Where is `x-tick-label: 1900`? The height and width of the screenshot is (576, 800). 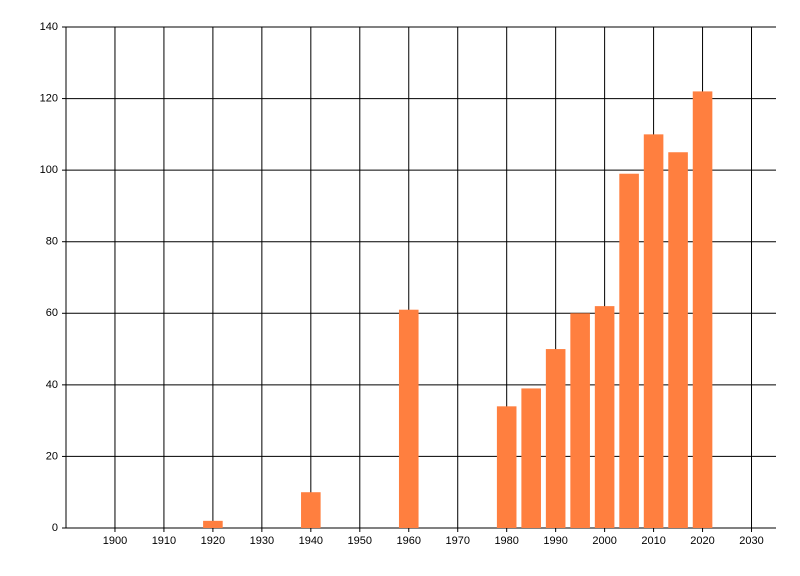
x-tick-label: 1900 is located at coordinates (115, 541).